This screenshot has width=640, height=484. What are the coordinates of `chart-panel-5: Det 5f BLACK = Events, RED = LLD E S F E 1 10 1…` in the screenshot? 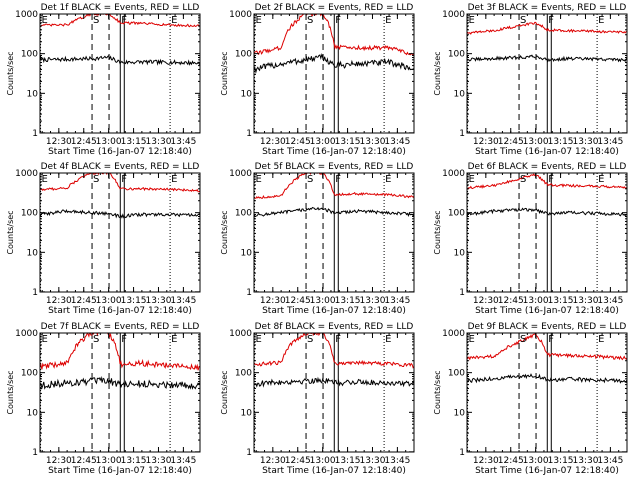 It's located at (317, 239).